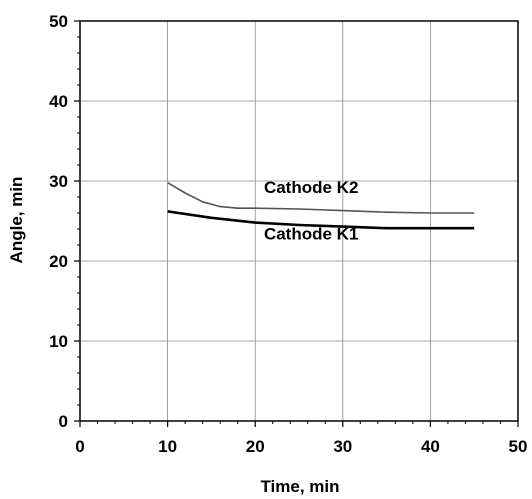 The width and height of the screenshot is (532, 499). What do you see at coordinates (255, 446) in the screenshot?
I see `x-tick-label: 20` at bounding box center [255, 446].